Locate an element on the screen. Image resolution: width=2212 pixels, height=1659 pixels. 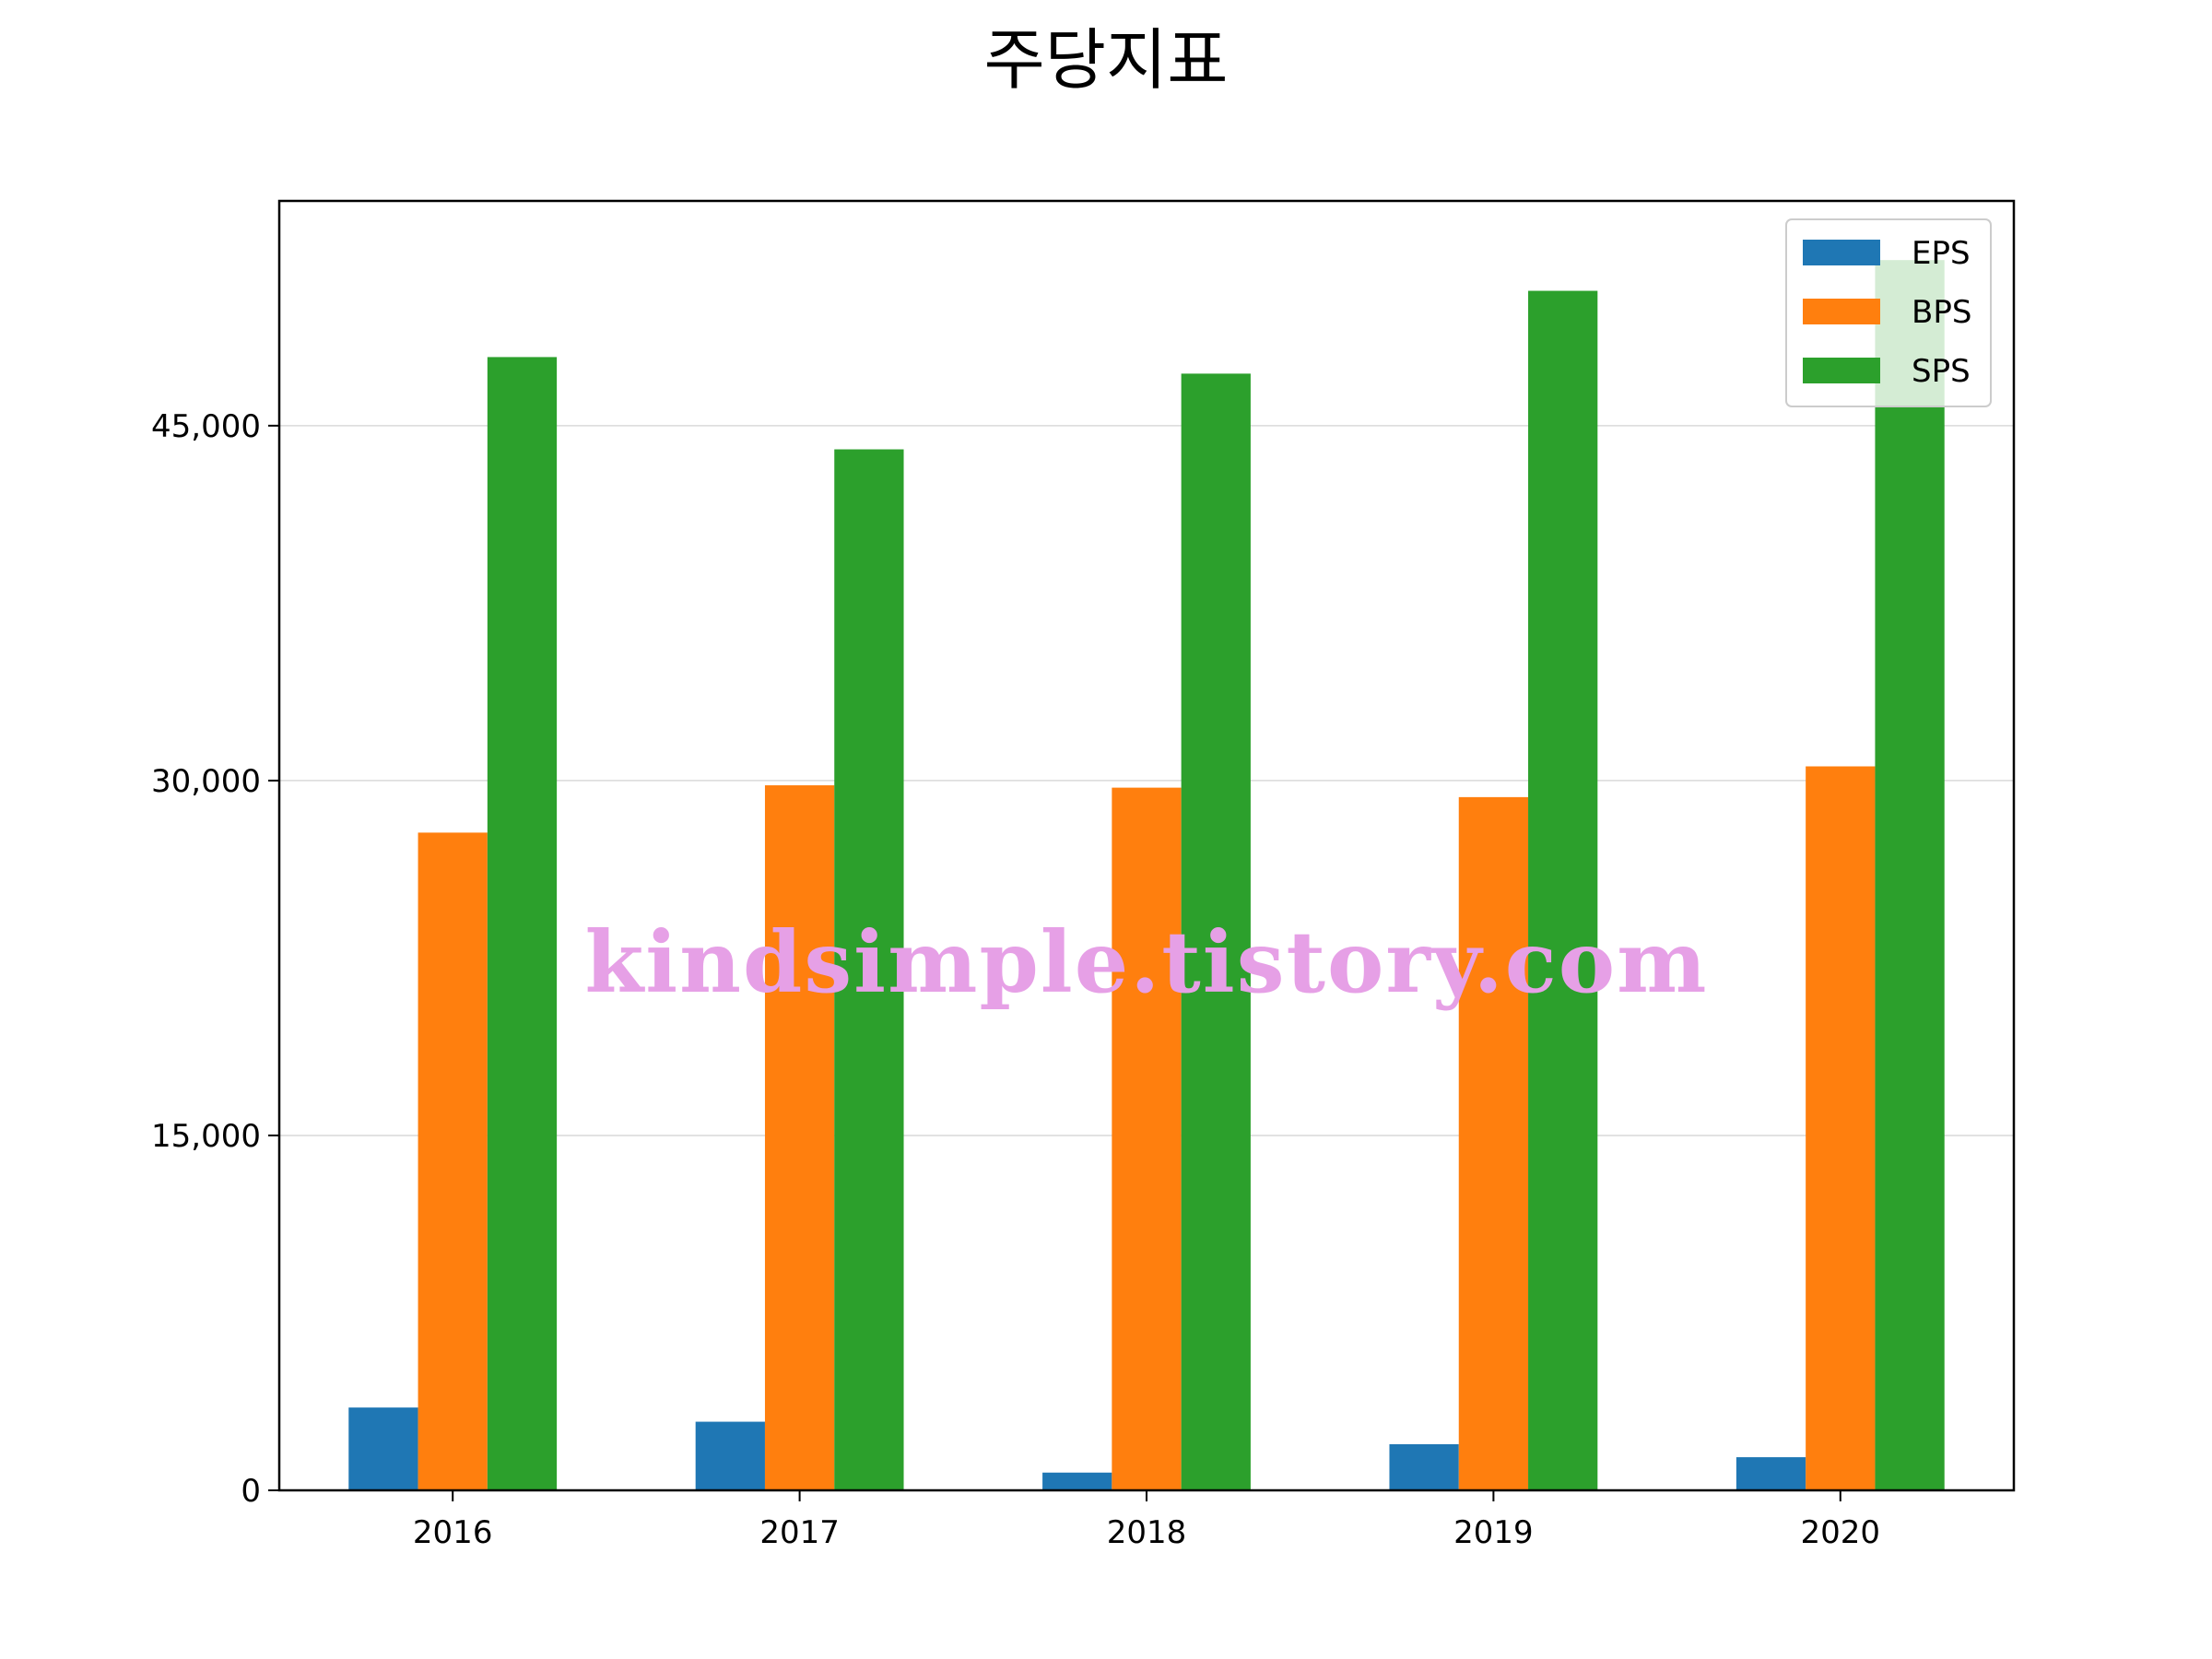
x-tick-label: 2016 is located at coordinates (453, 1532).